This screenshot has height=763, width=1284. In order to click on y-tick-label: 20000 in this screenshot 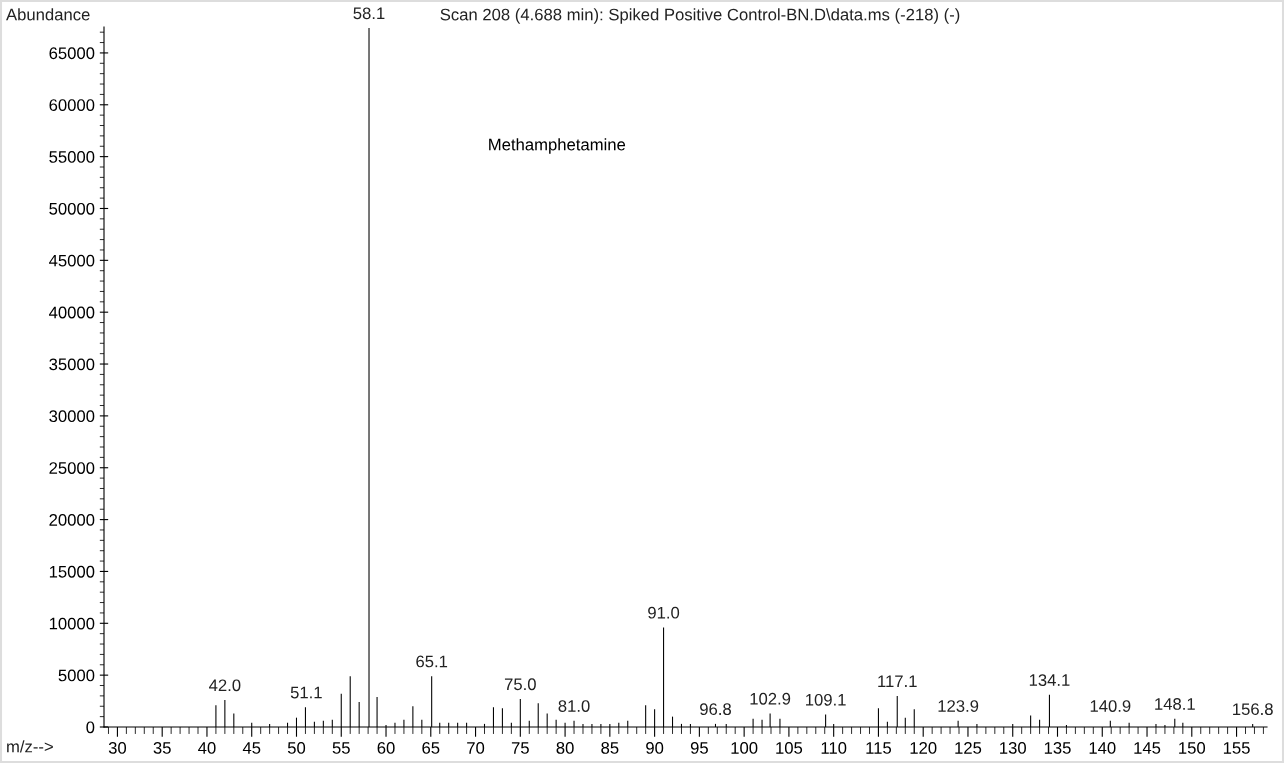, I will do `click(72, 519)`.